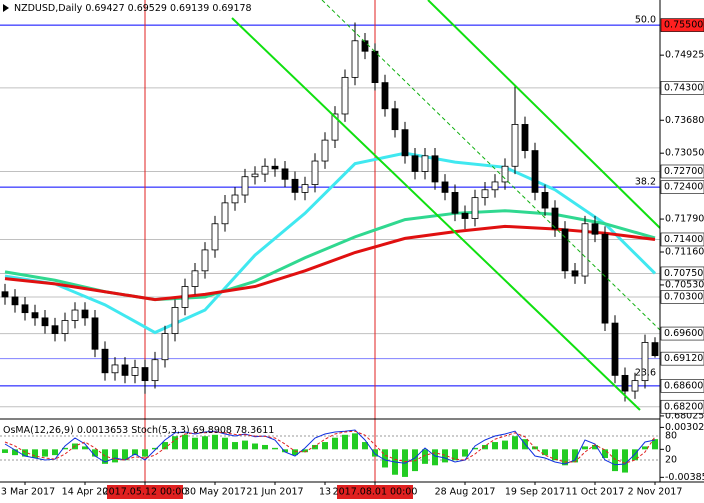  What do you see at coordinates (189, 8) in the screenshot?
I see `low: 0.69139` at bounding box center [189, 8].